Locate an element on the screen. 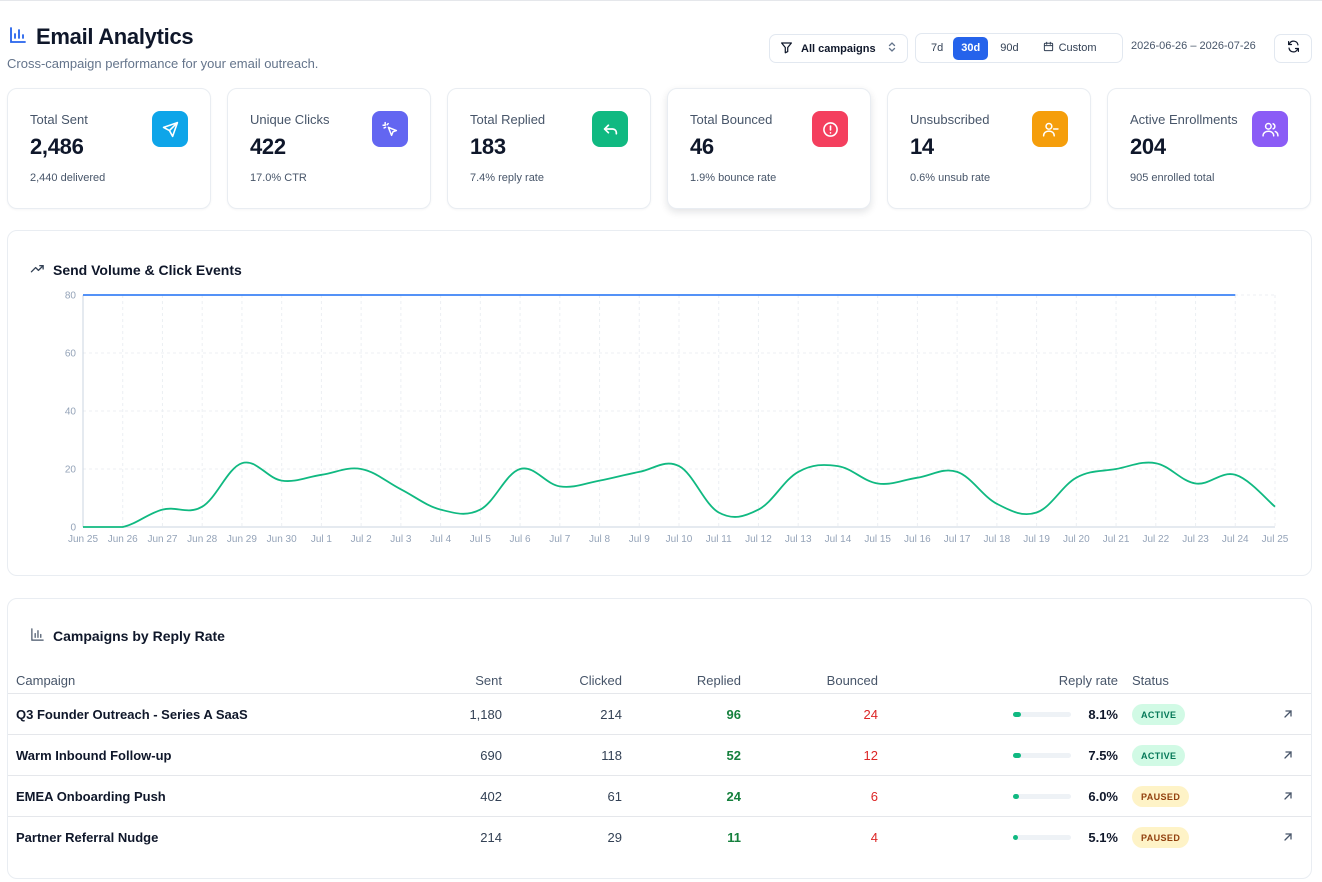 The width and height of the screenshot is (1322, 882). x-tick-label: Jun 29 is located at coordinates (242, 539).